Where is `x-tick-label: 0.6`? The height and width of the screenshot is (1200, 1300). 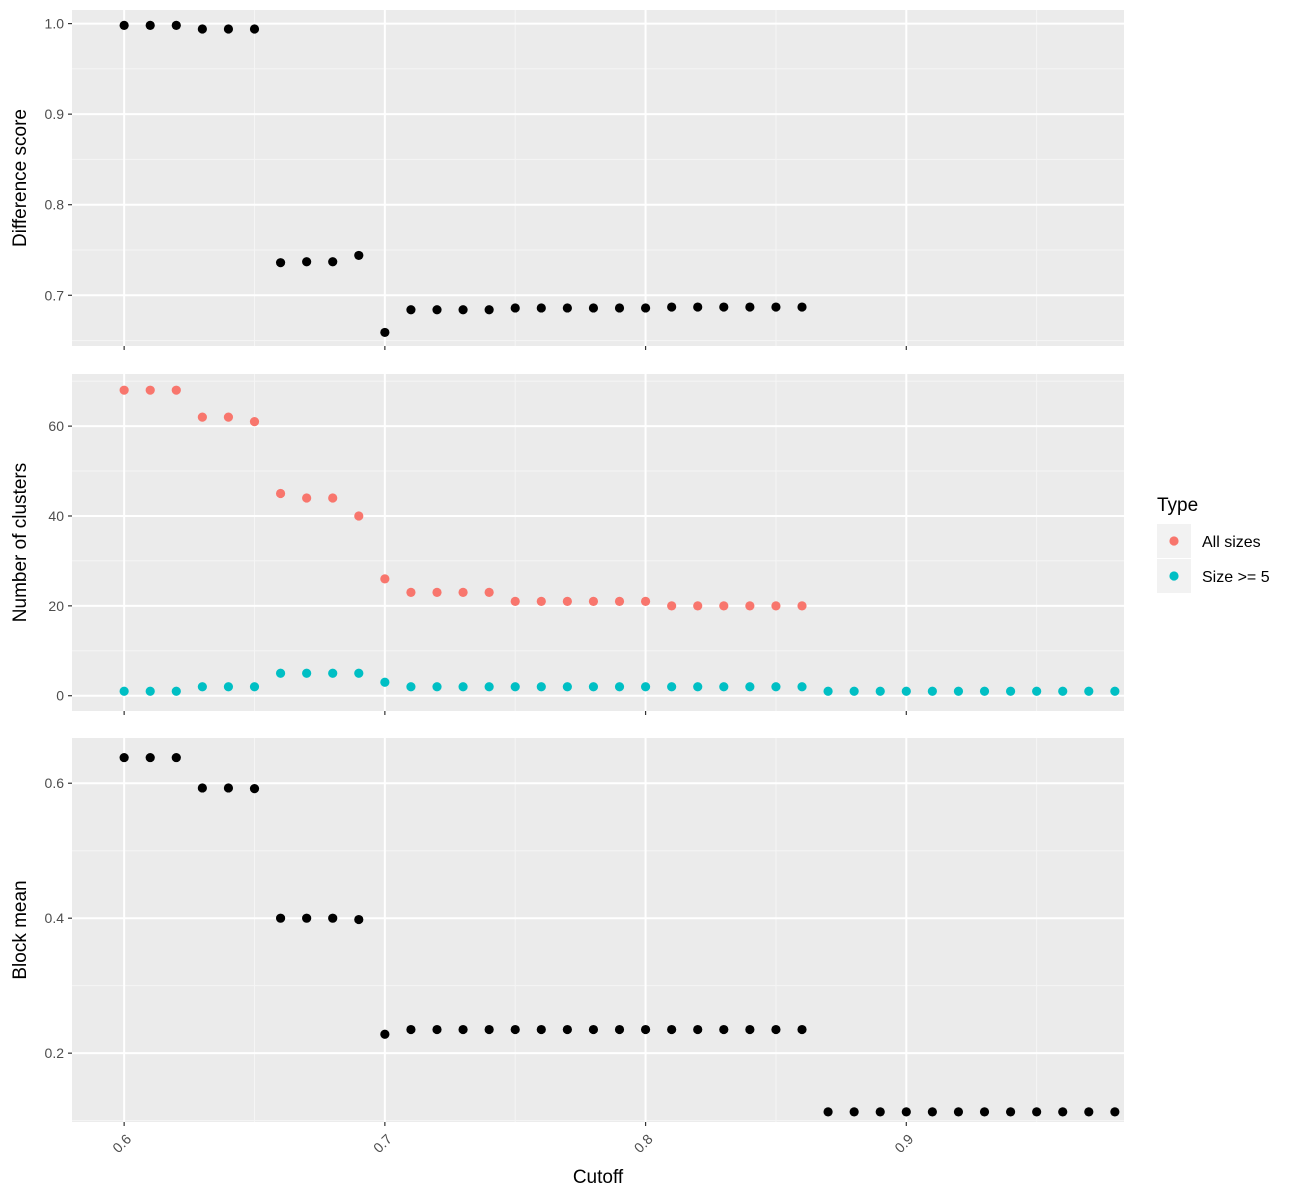
x-tick-label: 0.6 is located at coordinates (121, 1143).